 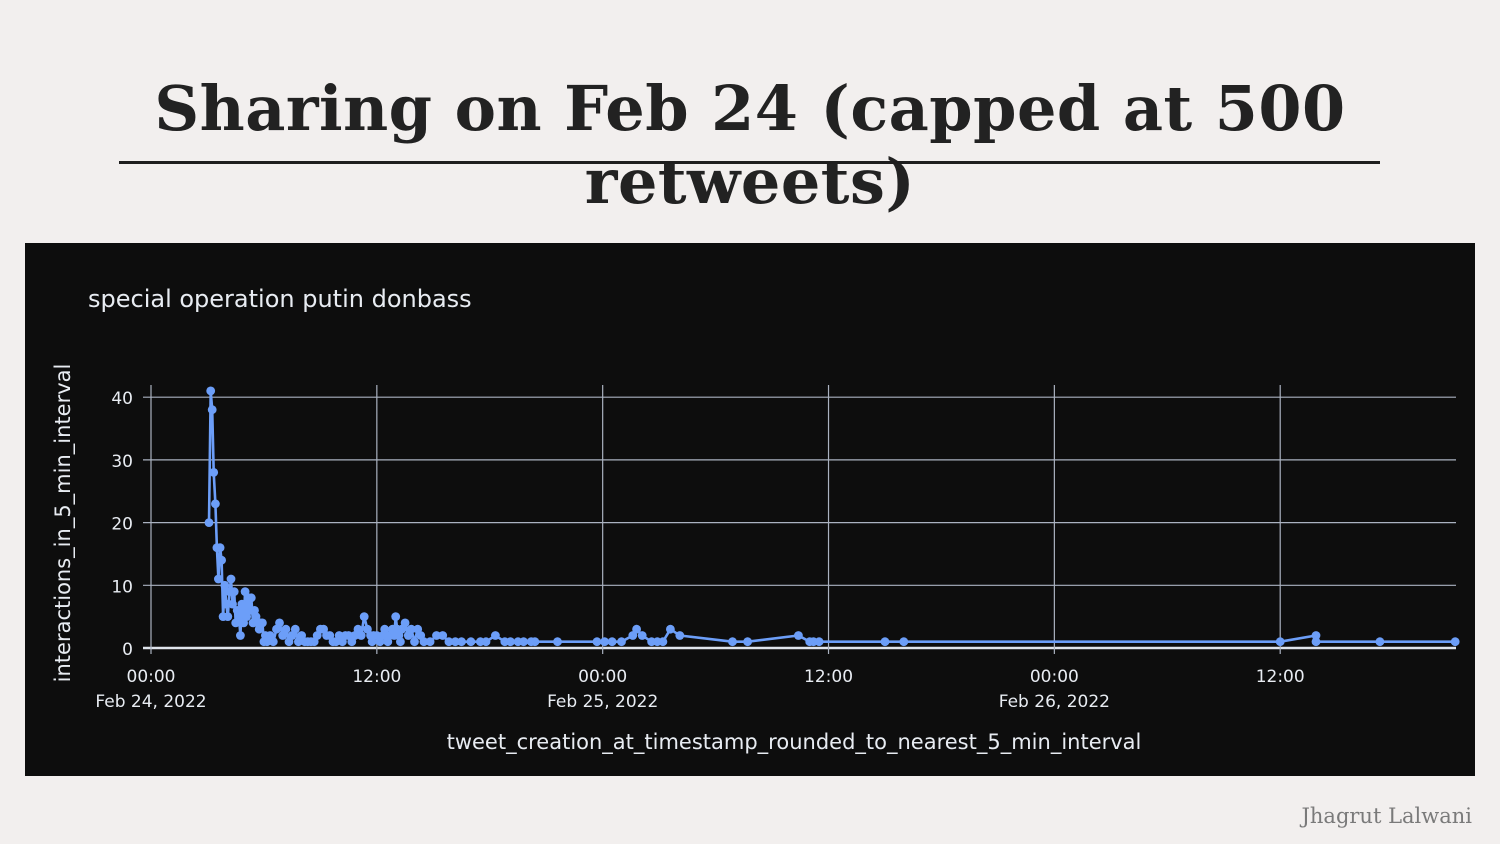 What do you see at coordinates (1054, 702) in the screenshot?
I see `x-tick-date-label: Feb 26, 2022` at bounding box center [1054, 702].